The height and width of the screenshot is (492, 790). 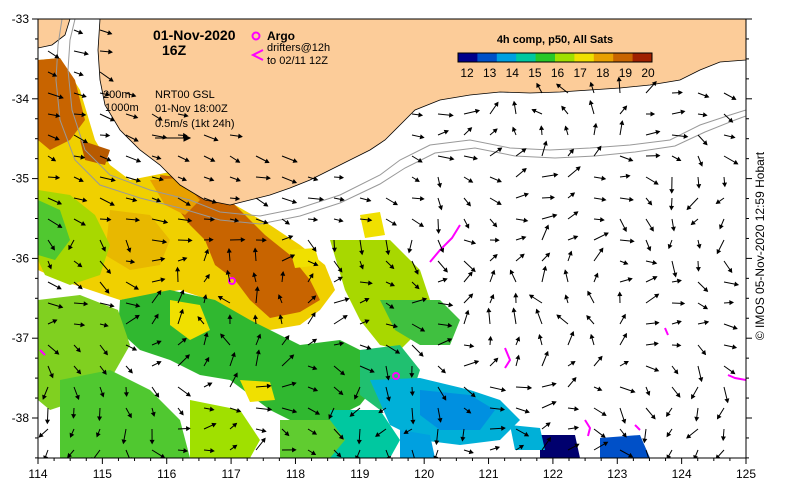 What do you see at coordinates (565, 57) in the screenshot?
I see `colorbar-segment` at bounding box center [565, 57].